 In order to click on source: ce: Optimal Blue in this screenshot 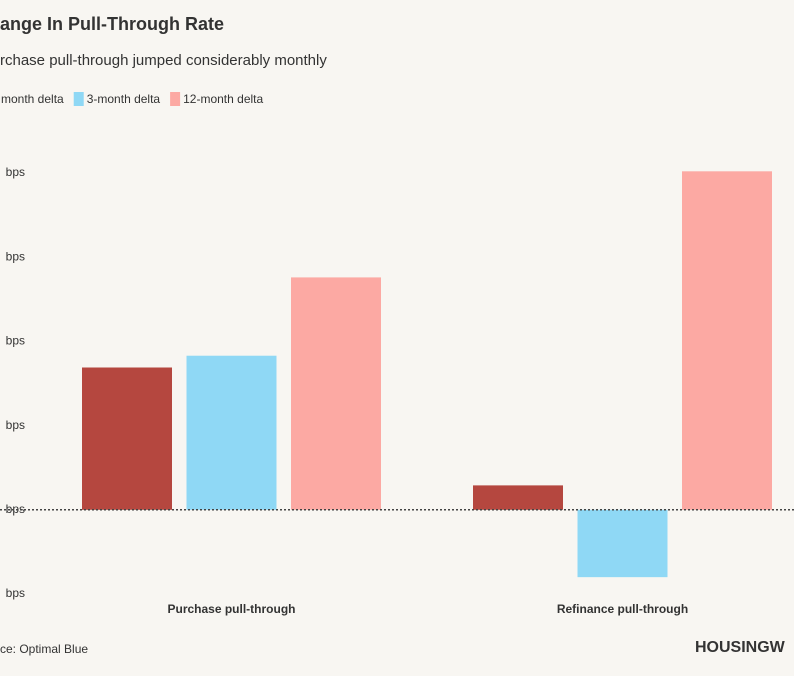, I will do `click(44, 649)`.